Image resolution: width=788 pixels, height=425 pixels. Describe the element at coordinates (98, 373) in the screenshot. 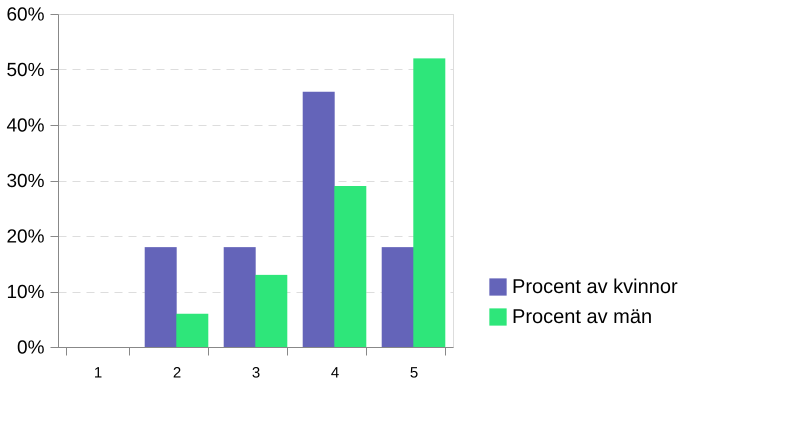

I see `x-tick-label: 1` at that location.